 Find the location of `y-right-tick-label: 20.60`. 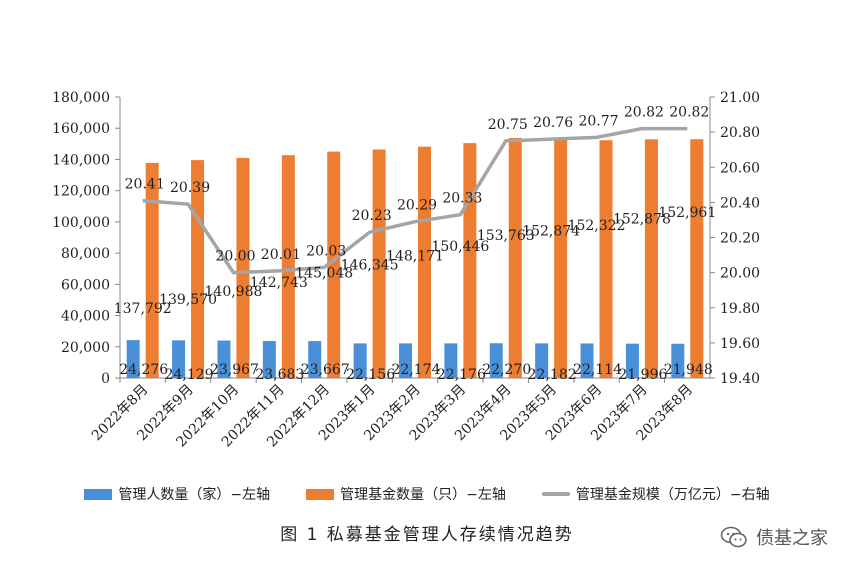

y-right-tick-label: 20.60 is located at coordinates (740, 168).